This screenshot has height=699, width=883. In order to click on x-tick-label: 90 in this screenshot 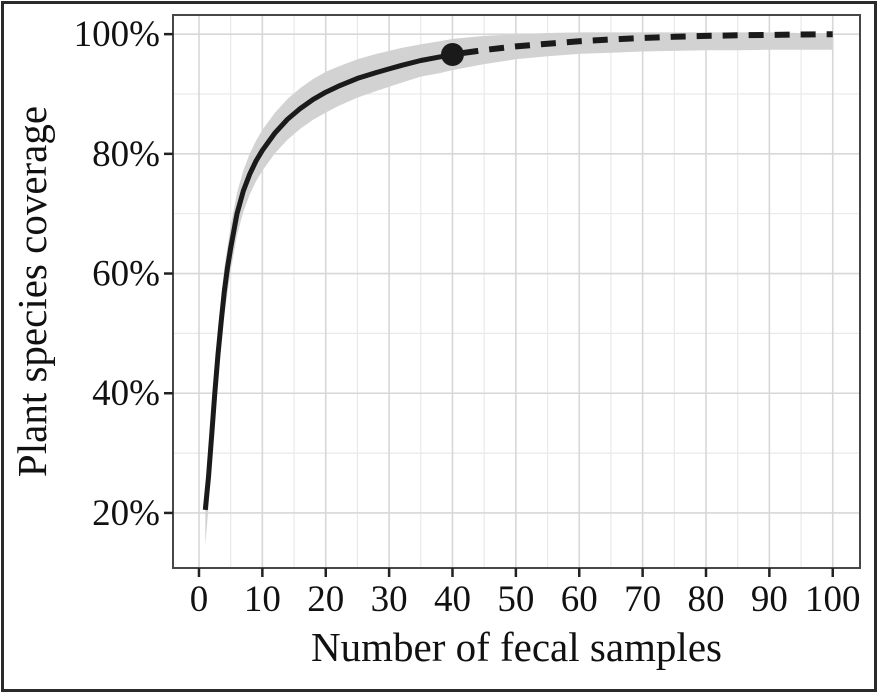, I will do `click(769, 599)`.